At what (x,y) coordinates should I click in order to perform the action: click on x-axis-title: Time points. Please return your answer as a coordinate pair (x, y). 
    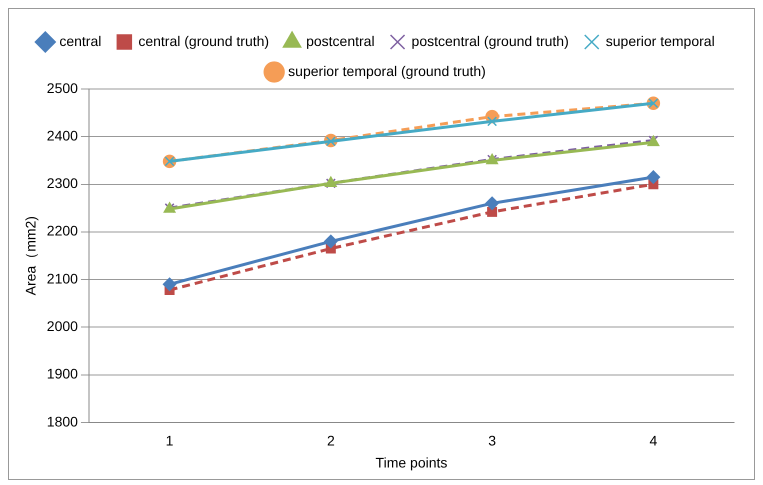
    Looking at the image, I should click on (412, 462).